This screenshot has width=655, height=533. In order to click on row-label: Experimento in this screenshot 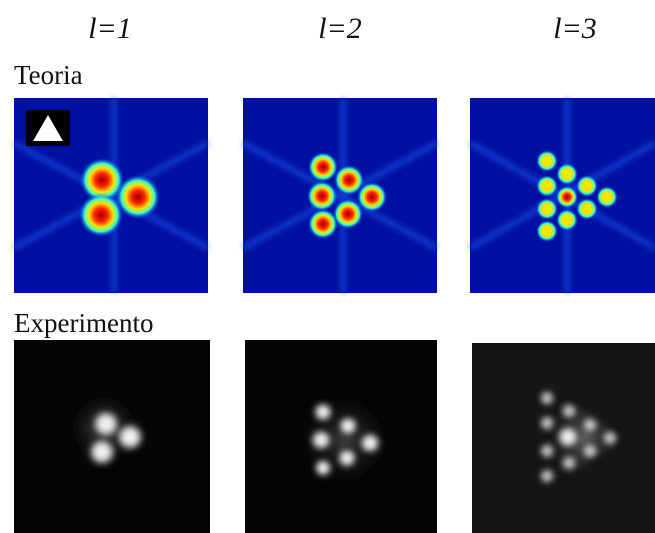, I will do `click(83, 323)`.